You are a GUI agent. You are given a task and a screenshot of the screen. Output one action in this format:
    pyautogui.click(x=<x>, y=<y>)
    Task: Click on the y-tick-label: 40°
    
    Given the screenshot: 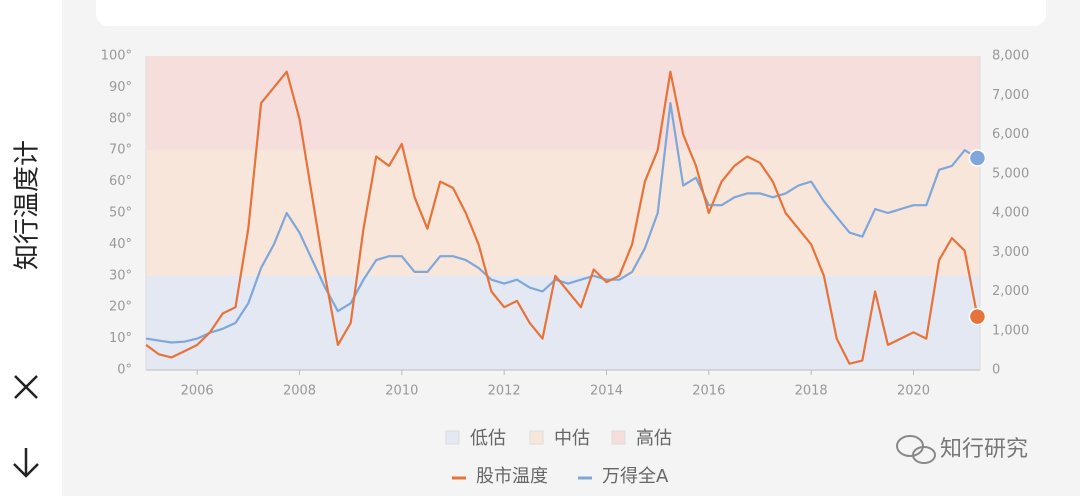 What is the action you would take?
    pyautogui.click(x=120, y=244)
    